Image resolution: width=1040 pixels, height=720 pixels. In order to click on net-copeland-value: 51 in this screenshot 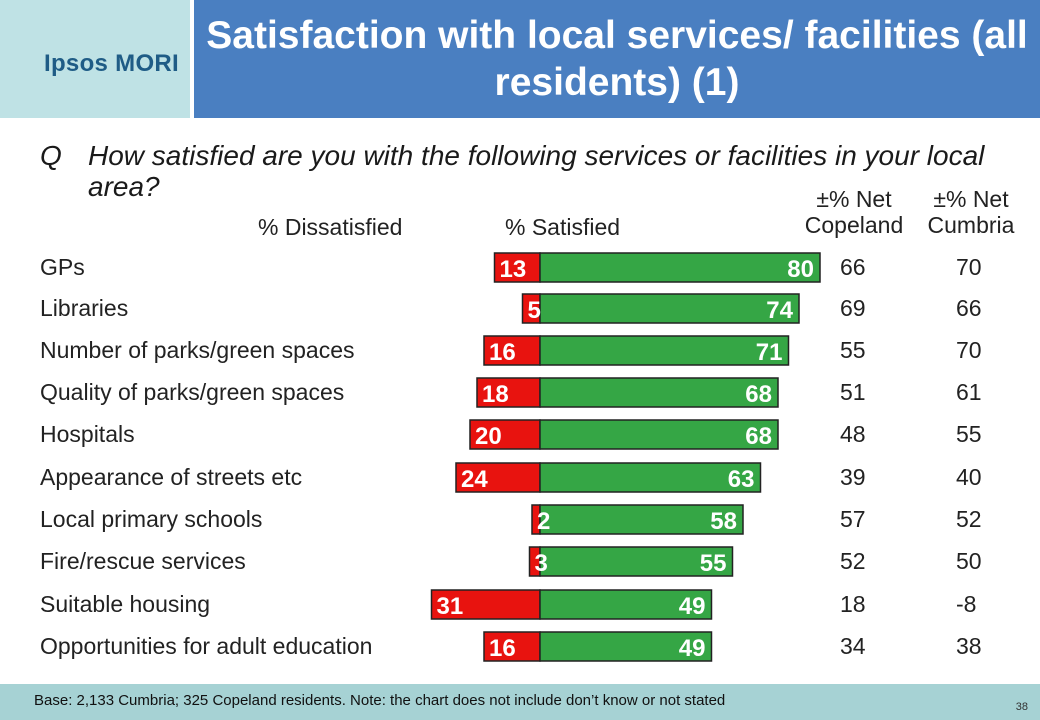, I will do `click(853, 392)`.